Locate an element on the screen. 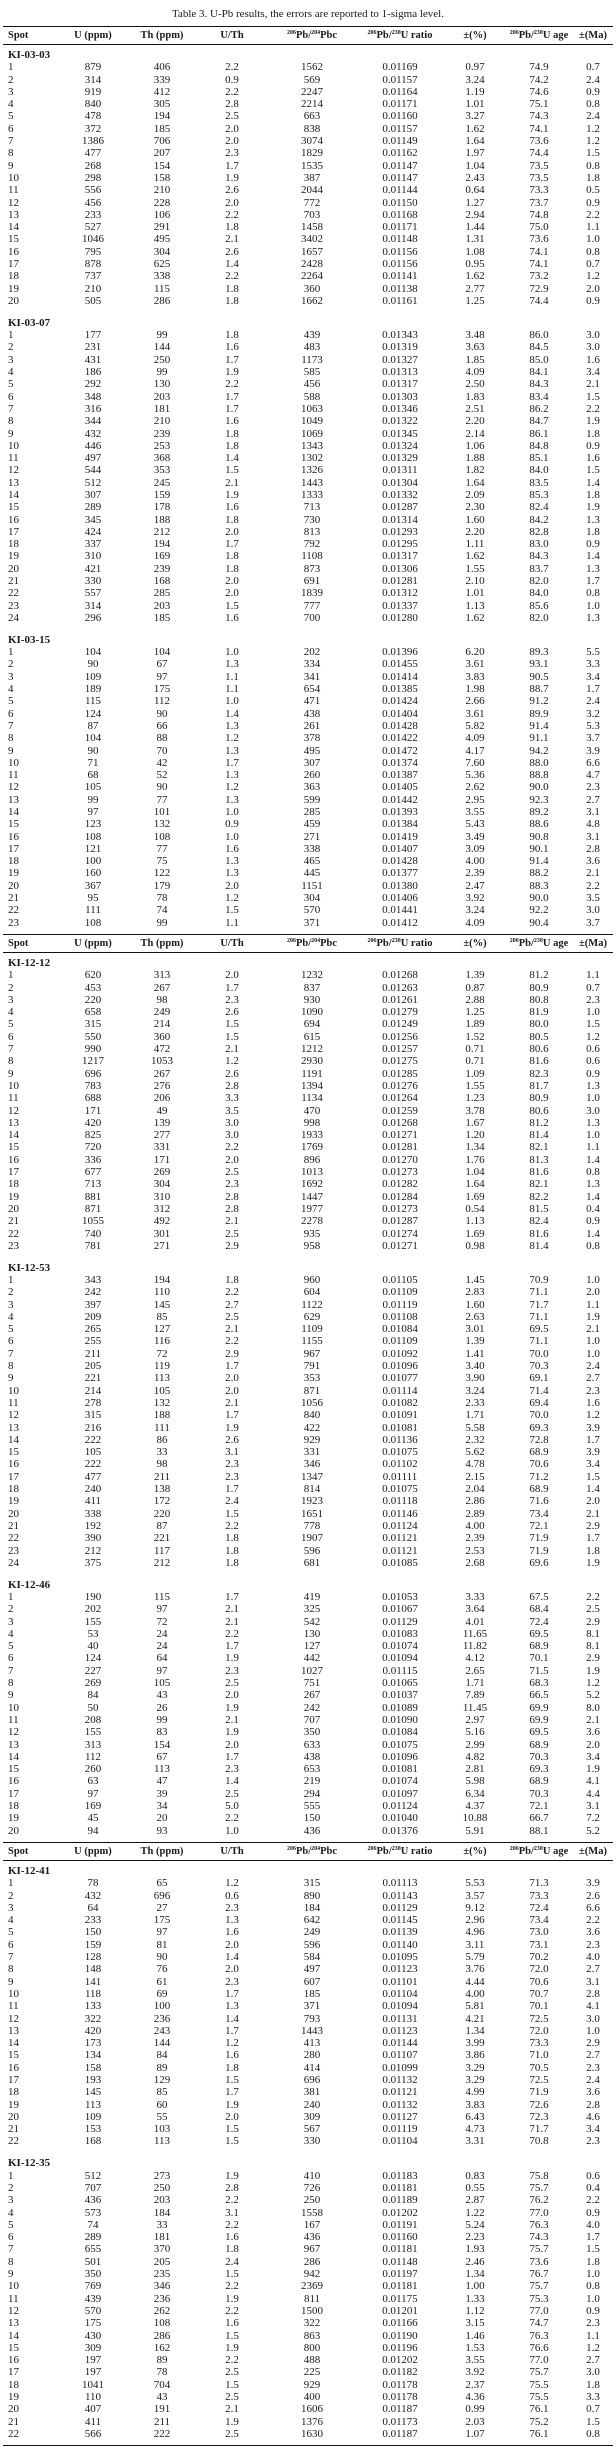 Image resolution: width=616 pixels, height=2462 pixels. cell-th-ppm: 188 is located at coordinates (162, 519).